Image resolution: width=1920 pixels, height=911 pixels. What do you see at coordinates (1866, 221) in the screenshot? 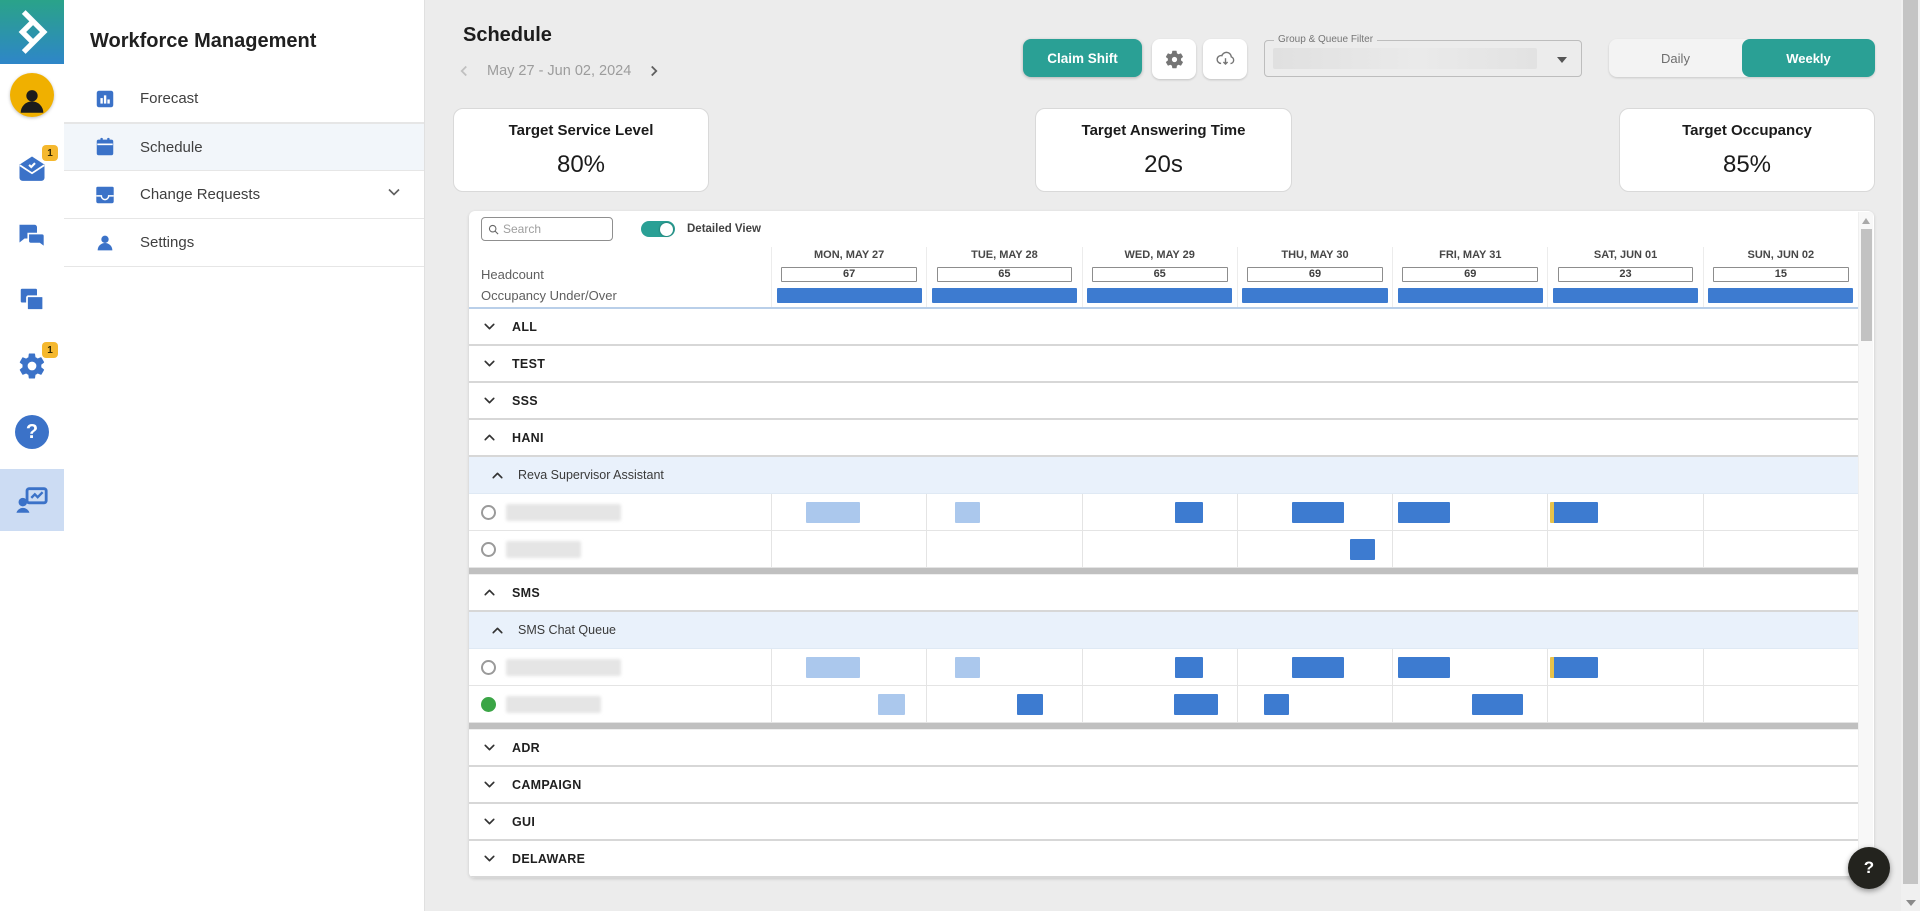
I see `scroll-up-arrow-icon` at bounding box center [1866, 221].